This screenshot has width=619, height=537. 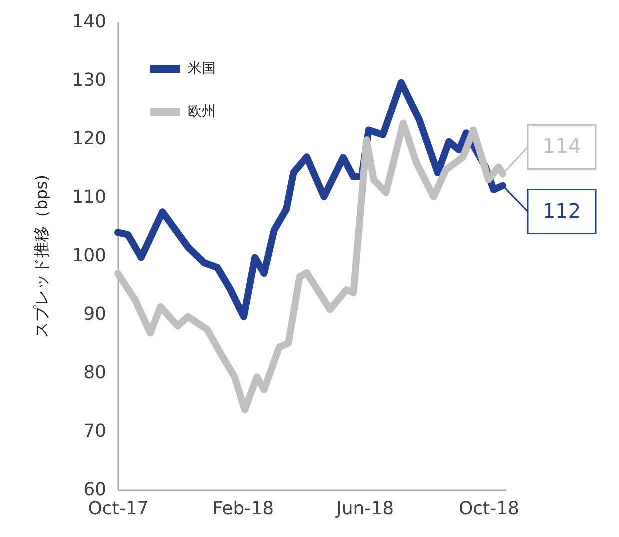 I want to click on y-tick-label: 140, so click(x=89, y=22).